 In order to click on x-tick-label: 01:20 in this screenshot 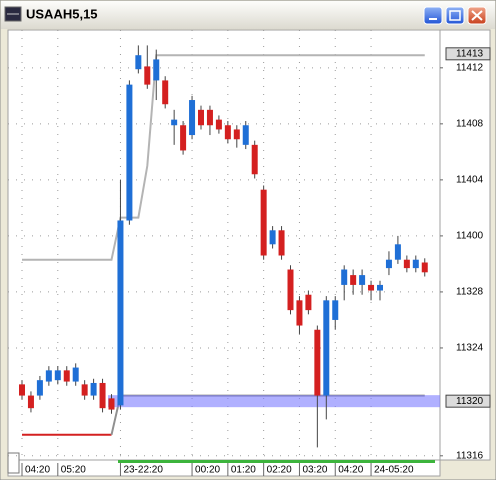, I will do `click(243, 470)`.